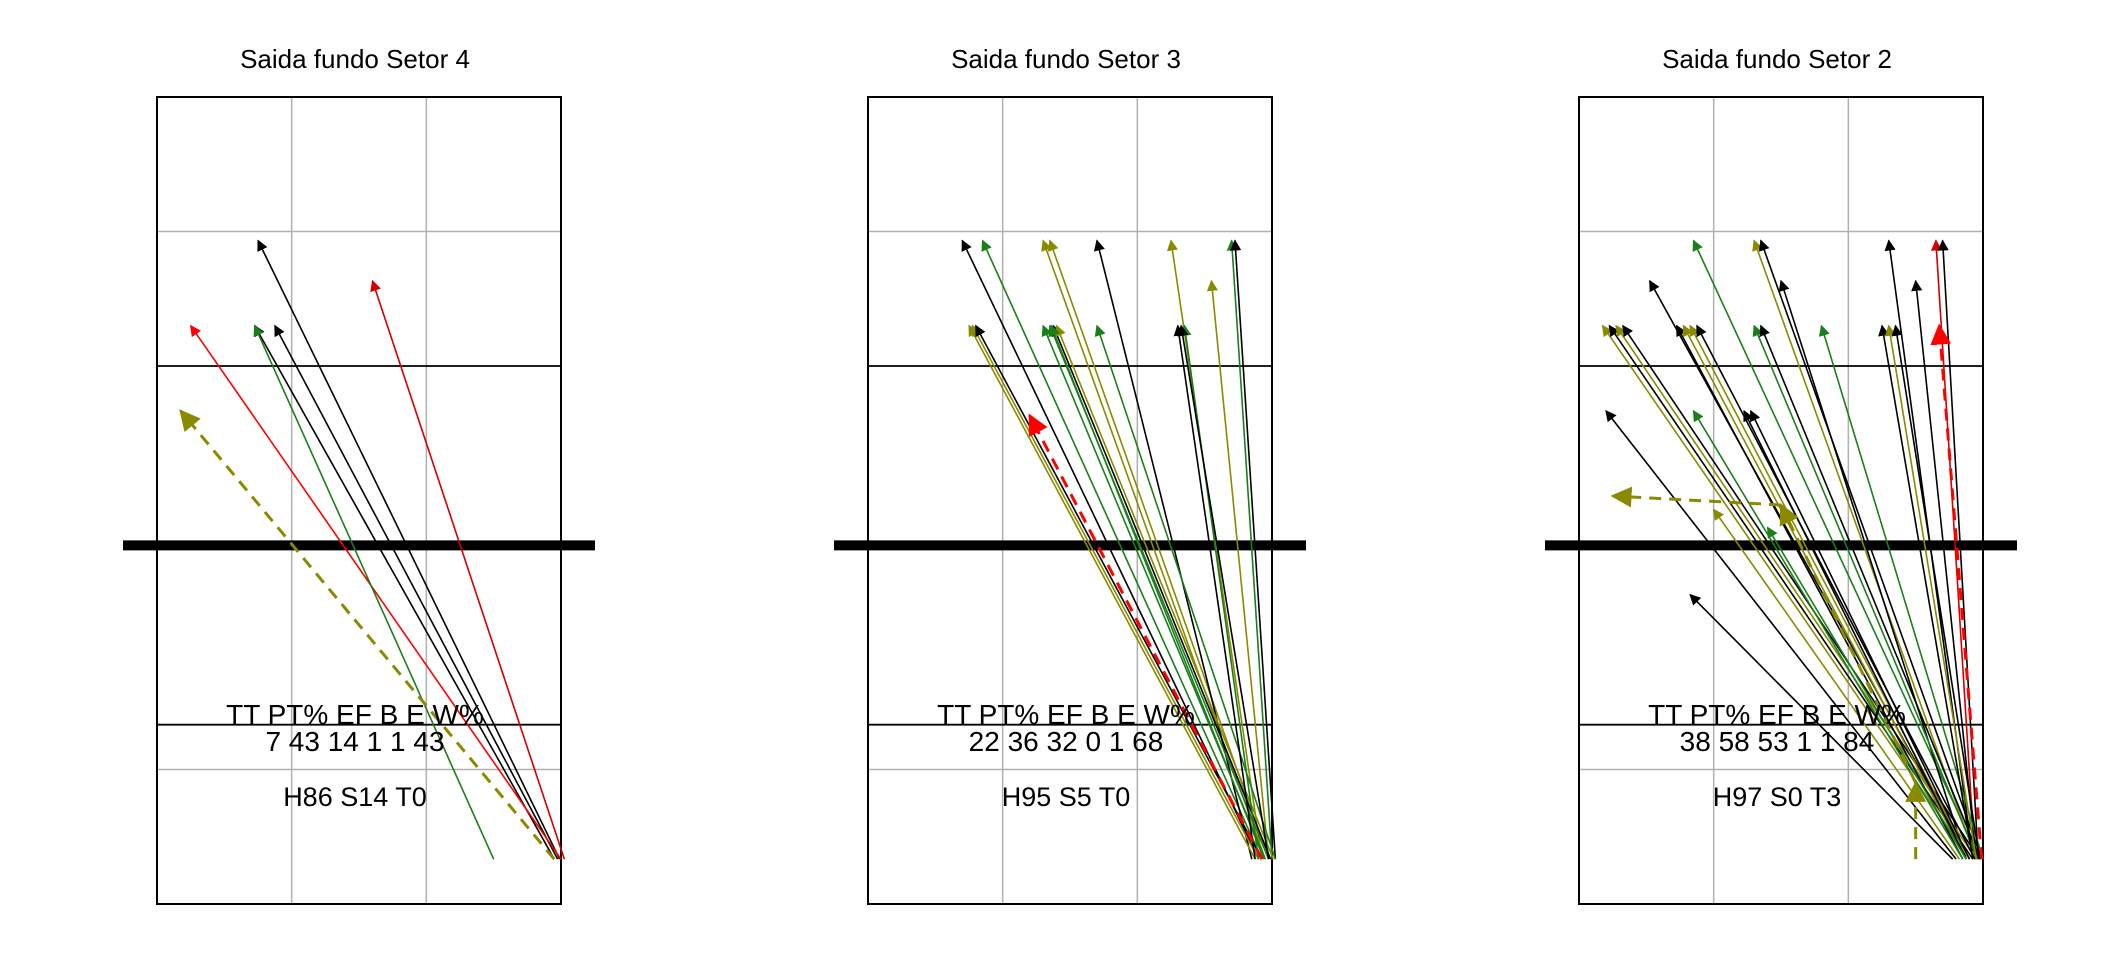 The height and width of the screenshot is (960, 2112). What do you see at coordinates (1777, 59) in the screenshot?
I see `panel-title: Saida fundo Setor 2` at bounding box center [1777, 59].